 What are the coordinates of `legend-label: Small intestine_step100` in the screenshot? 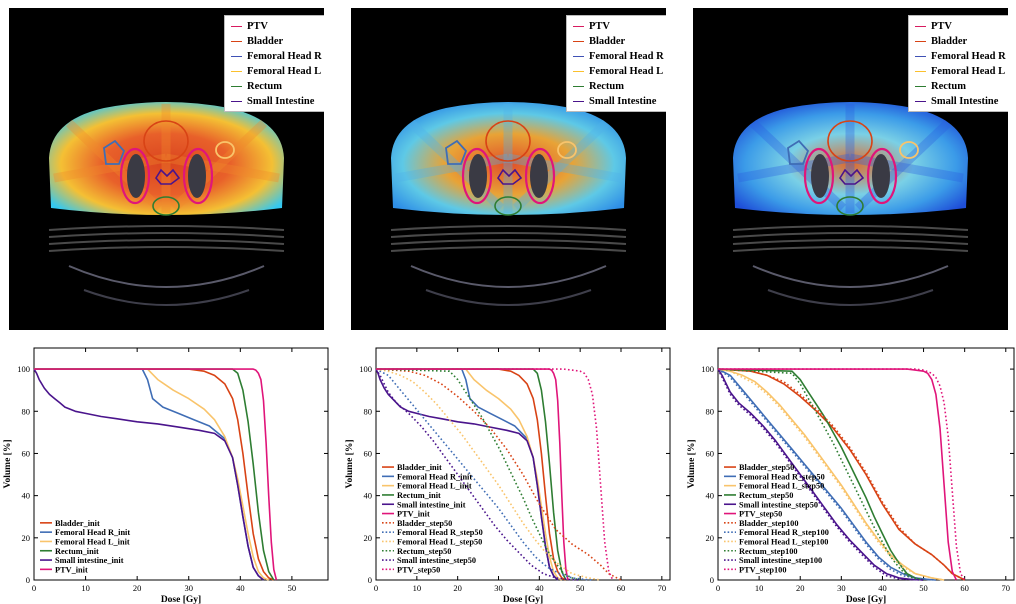 It's located at (780, 560).